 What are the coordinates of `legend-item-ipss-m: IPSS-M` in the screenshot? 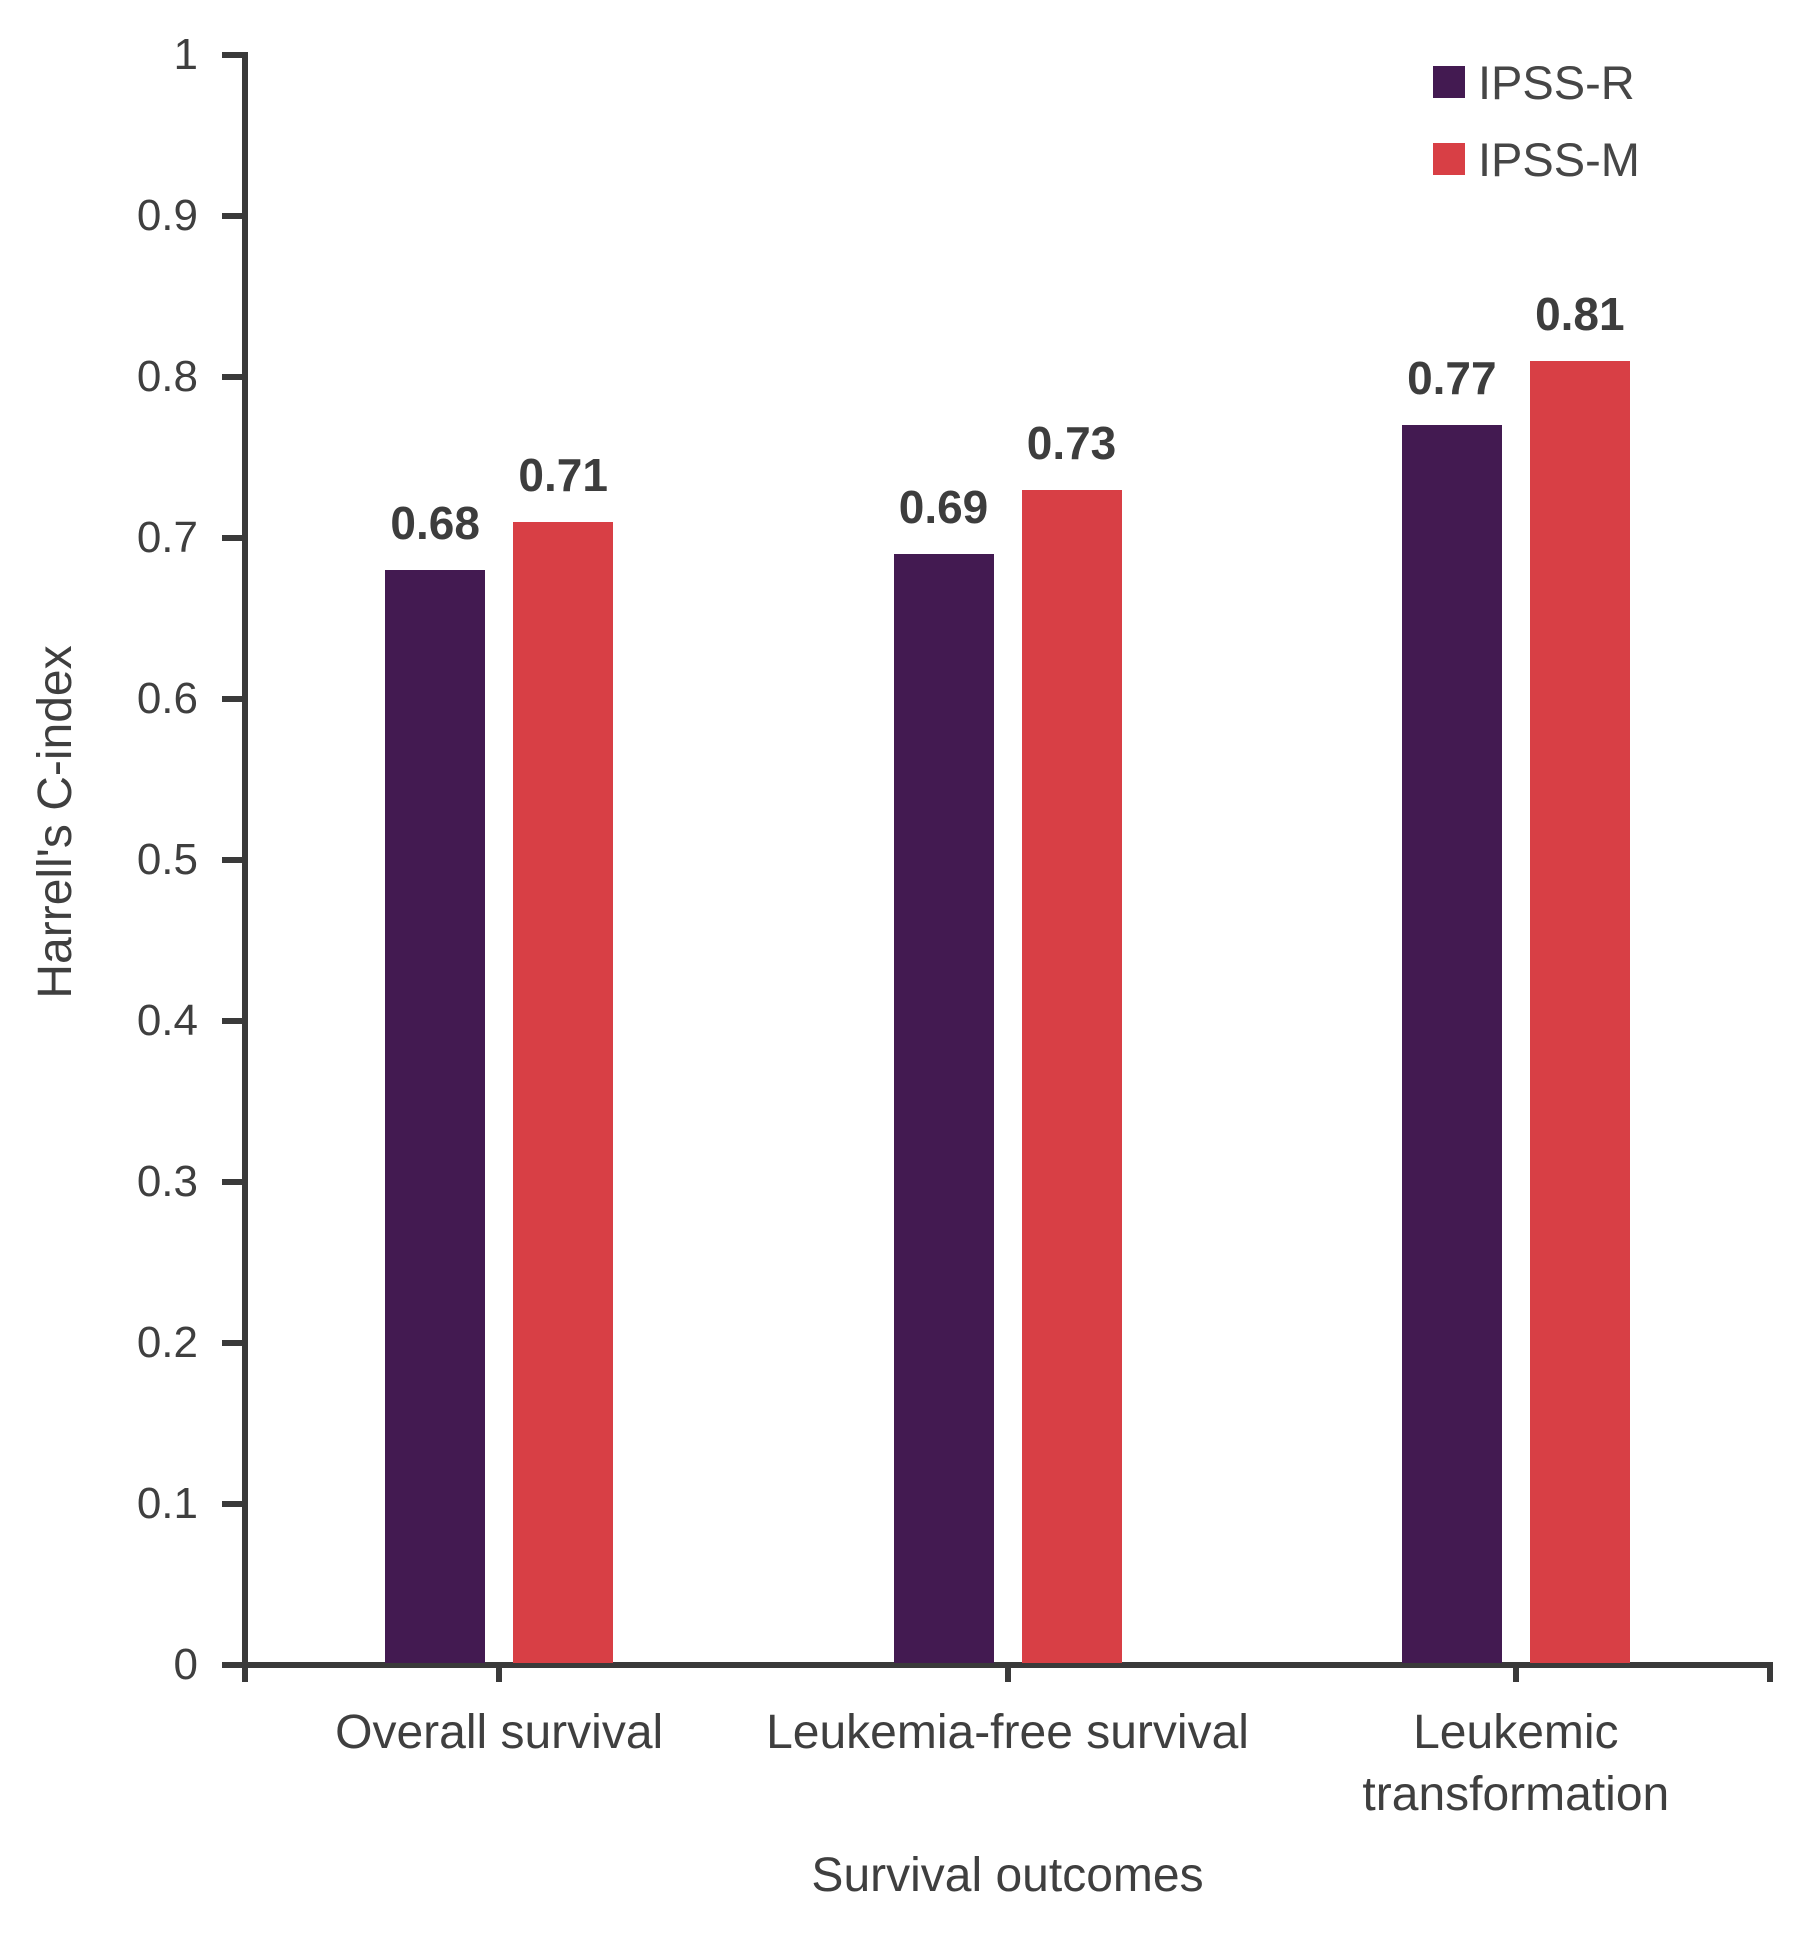 It's located at (1536, 159).